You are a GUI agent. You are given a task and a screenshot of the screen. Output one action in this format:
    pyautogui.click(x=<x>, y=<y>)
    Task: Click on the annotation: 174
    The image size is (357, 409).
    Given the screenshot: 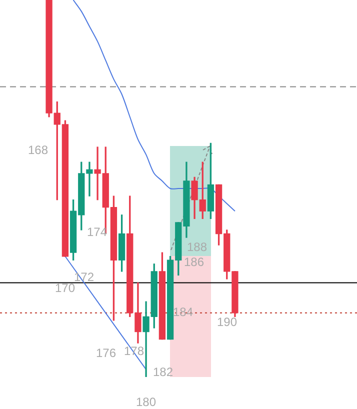 What is the action you would take?
    pyautogui.click(x=97, y=232)
    